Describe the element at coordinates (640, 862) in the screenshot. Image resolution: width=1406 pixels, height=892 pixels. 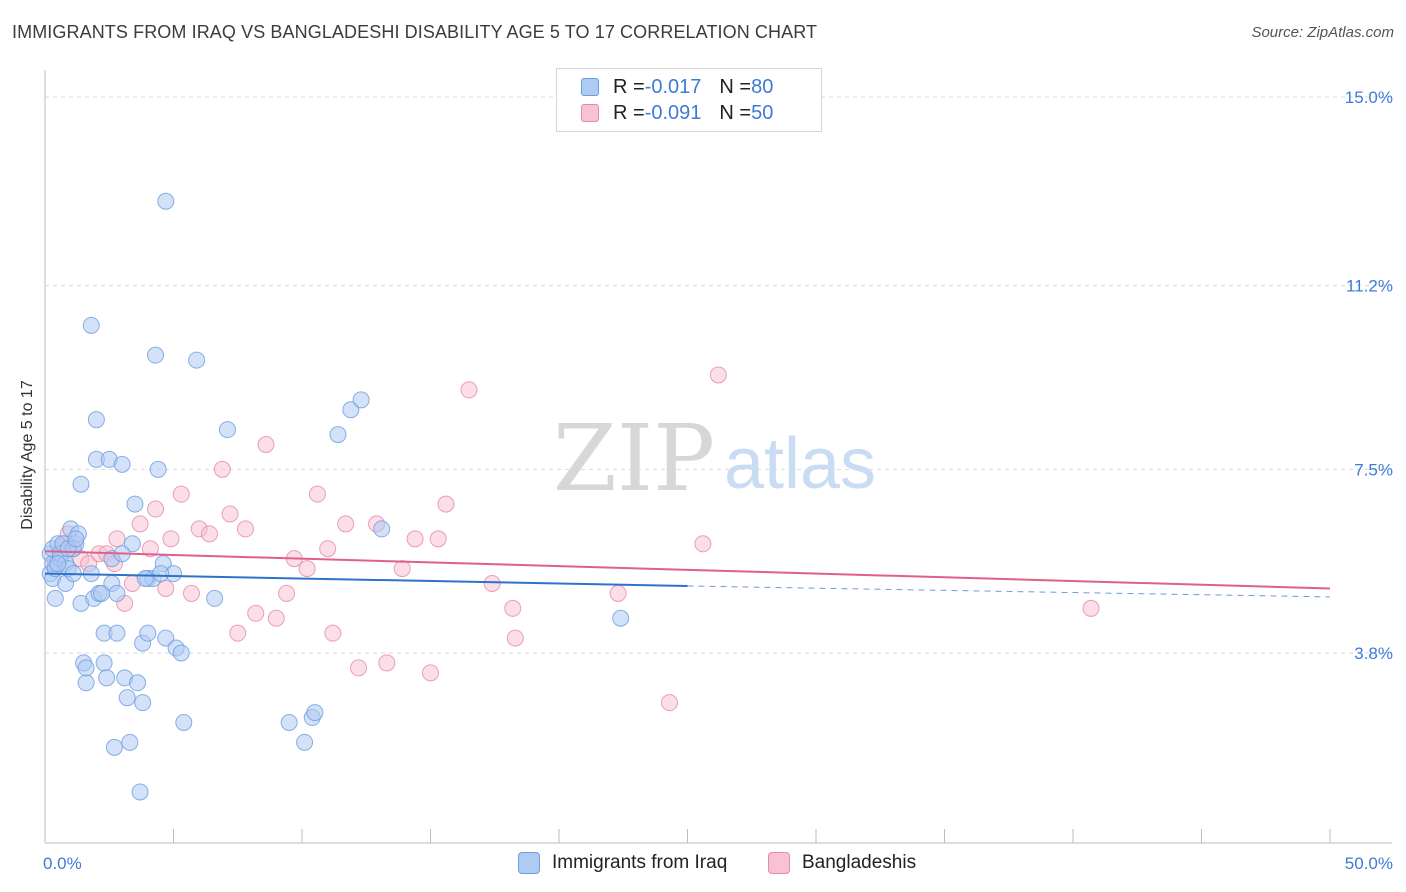
I see `legend-label-iraq: Immigrants from Iraq` at that location.